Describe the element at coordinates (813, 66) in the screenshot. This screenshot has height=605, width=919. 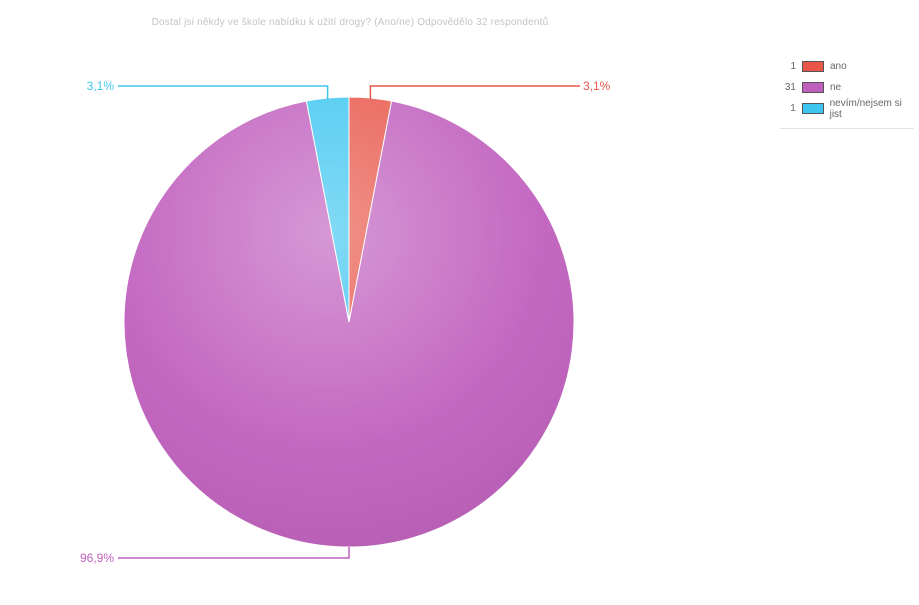
I see `legend-swatch-ano` at that location.